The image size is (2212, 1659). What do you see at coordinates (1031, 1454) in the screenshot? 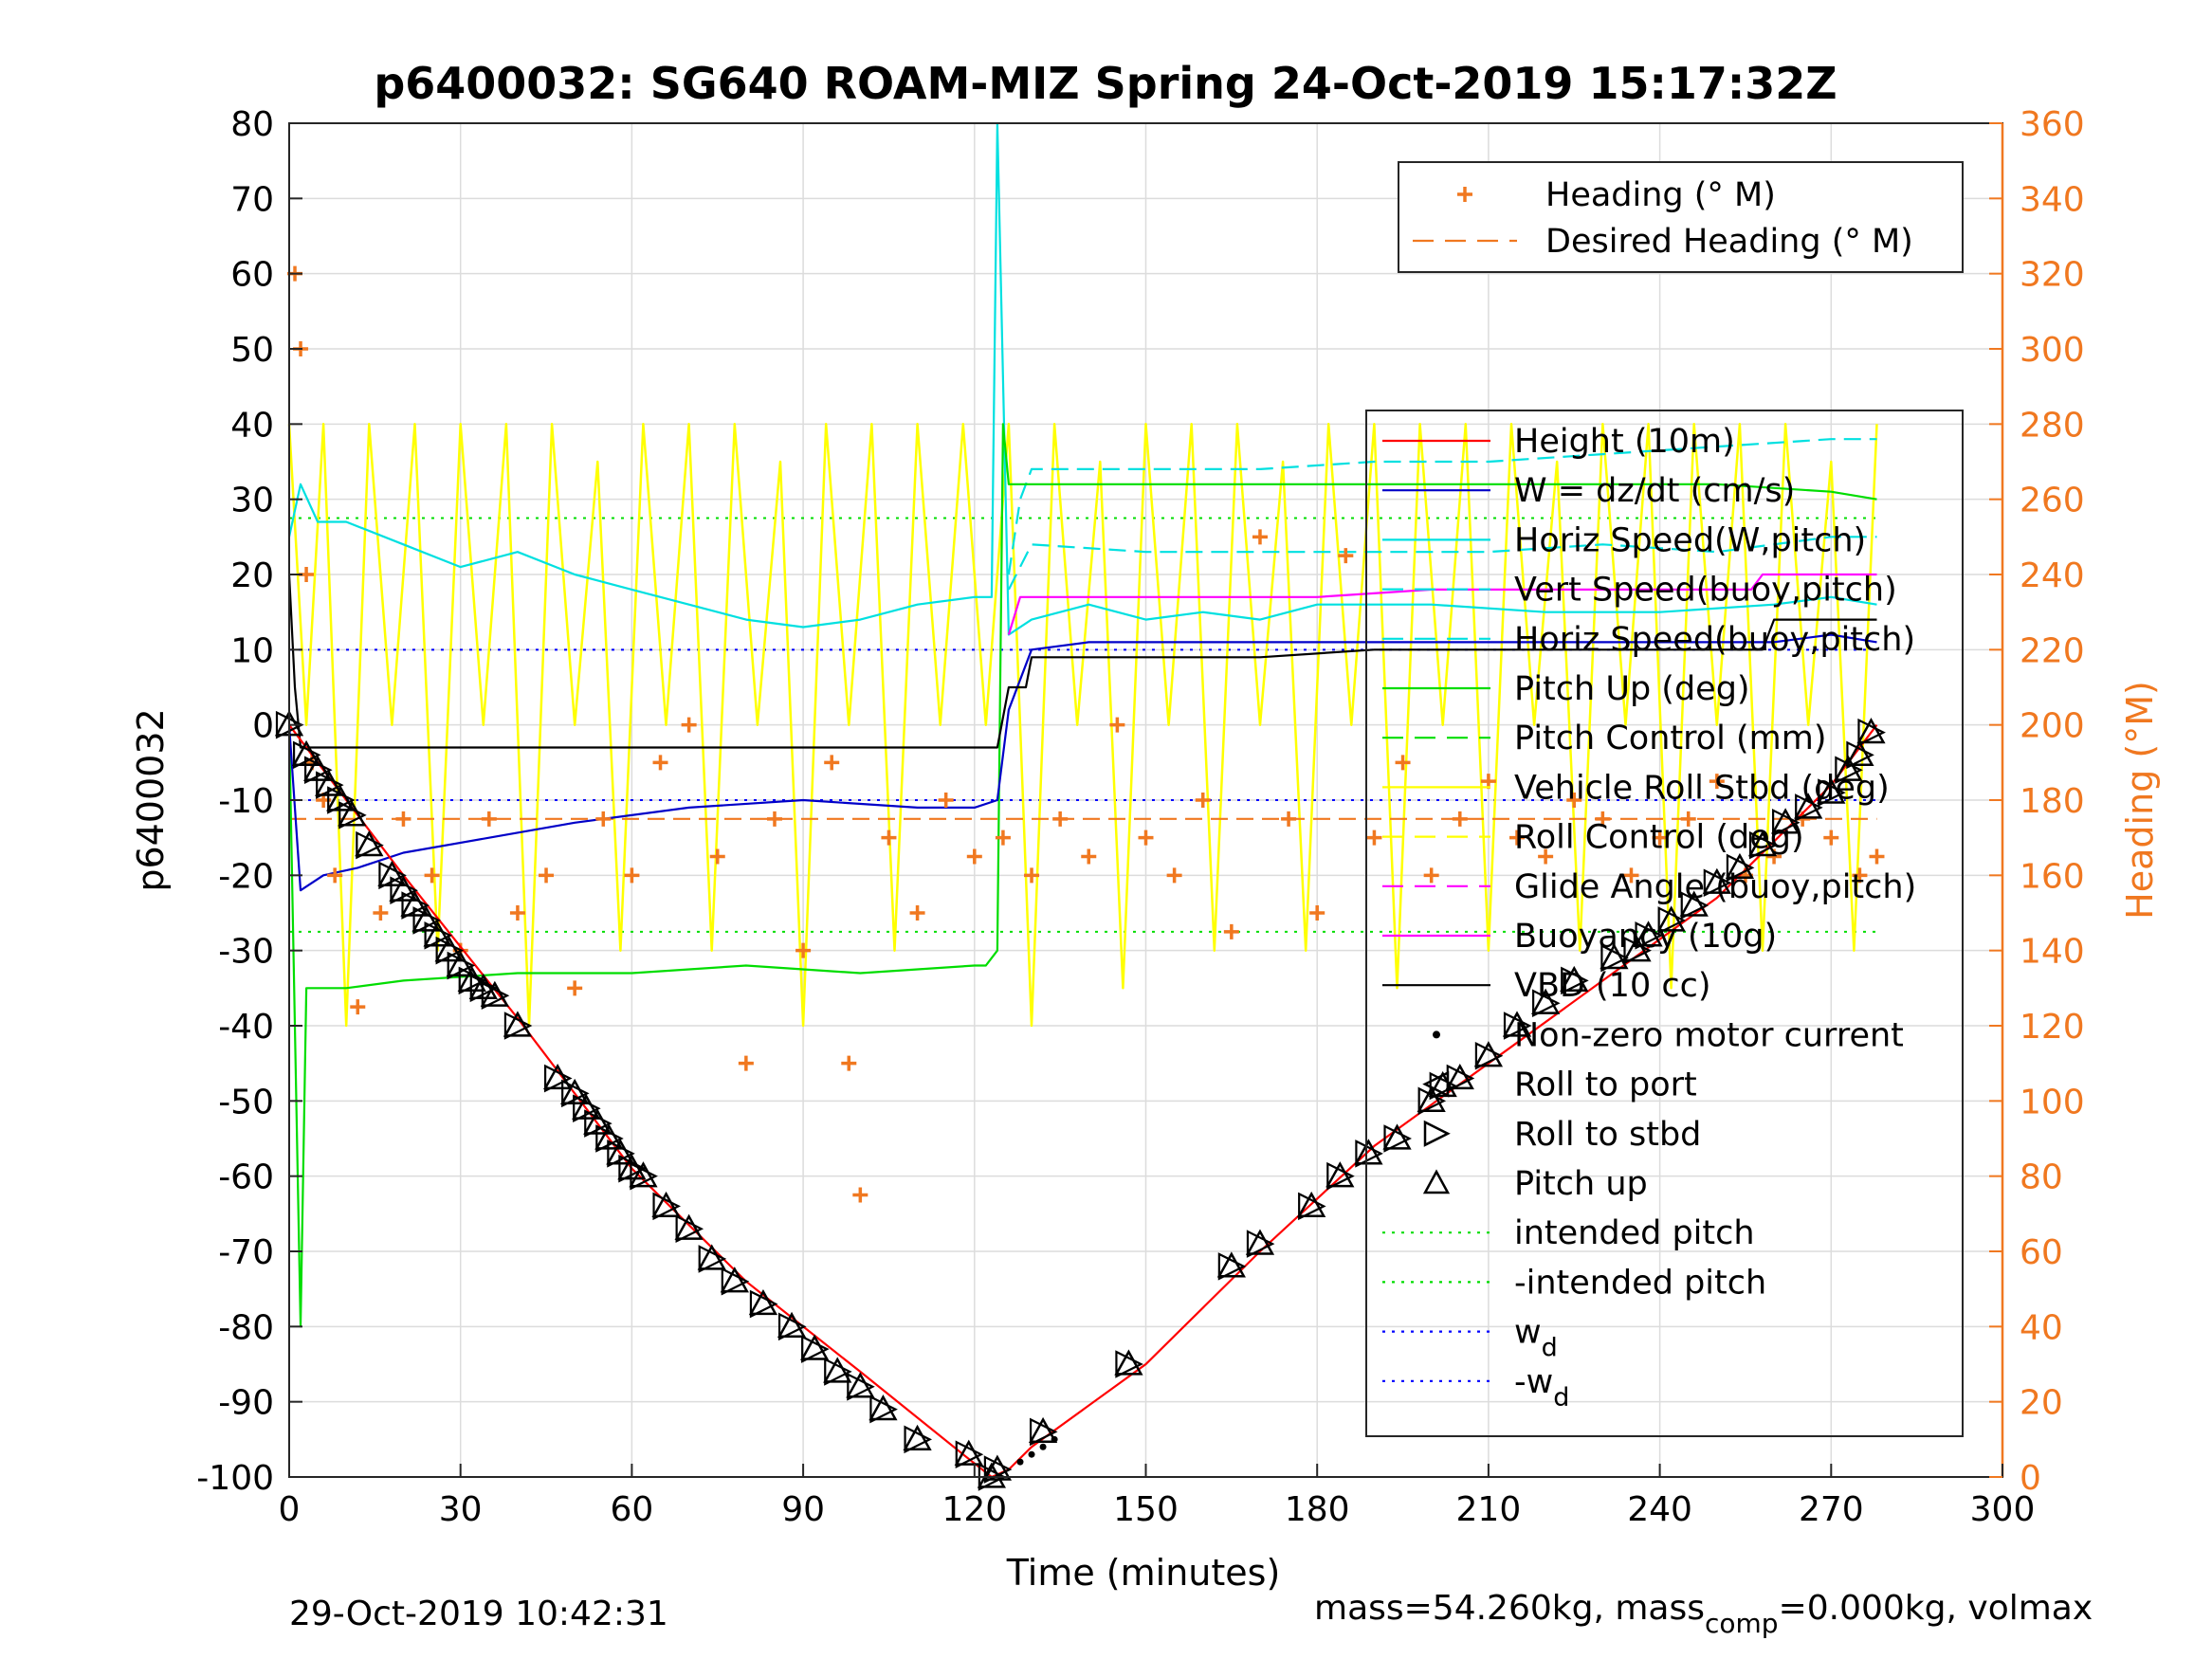
I see `motor-current-point` at bounding box center [1031, 1454].